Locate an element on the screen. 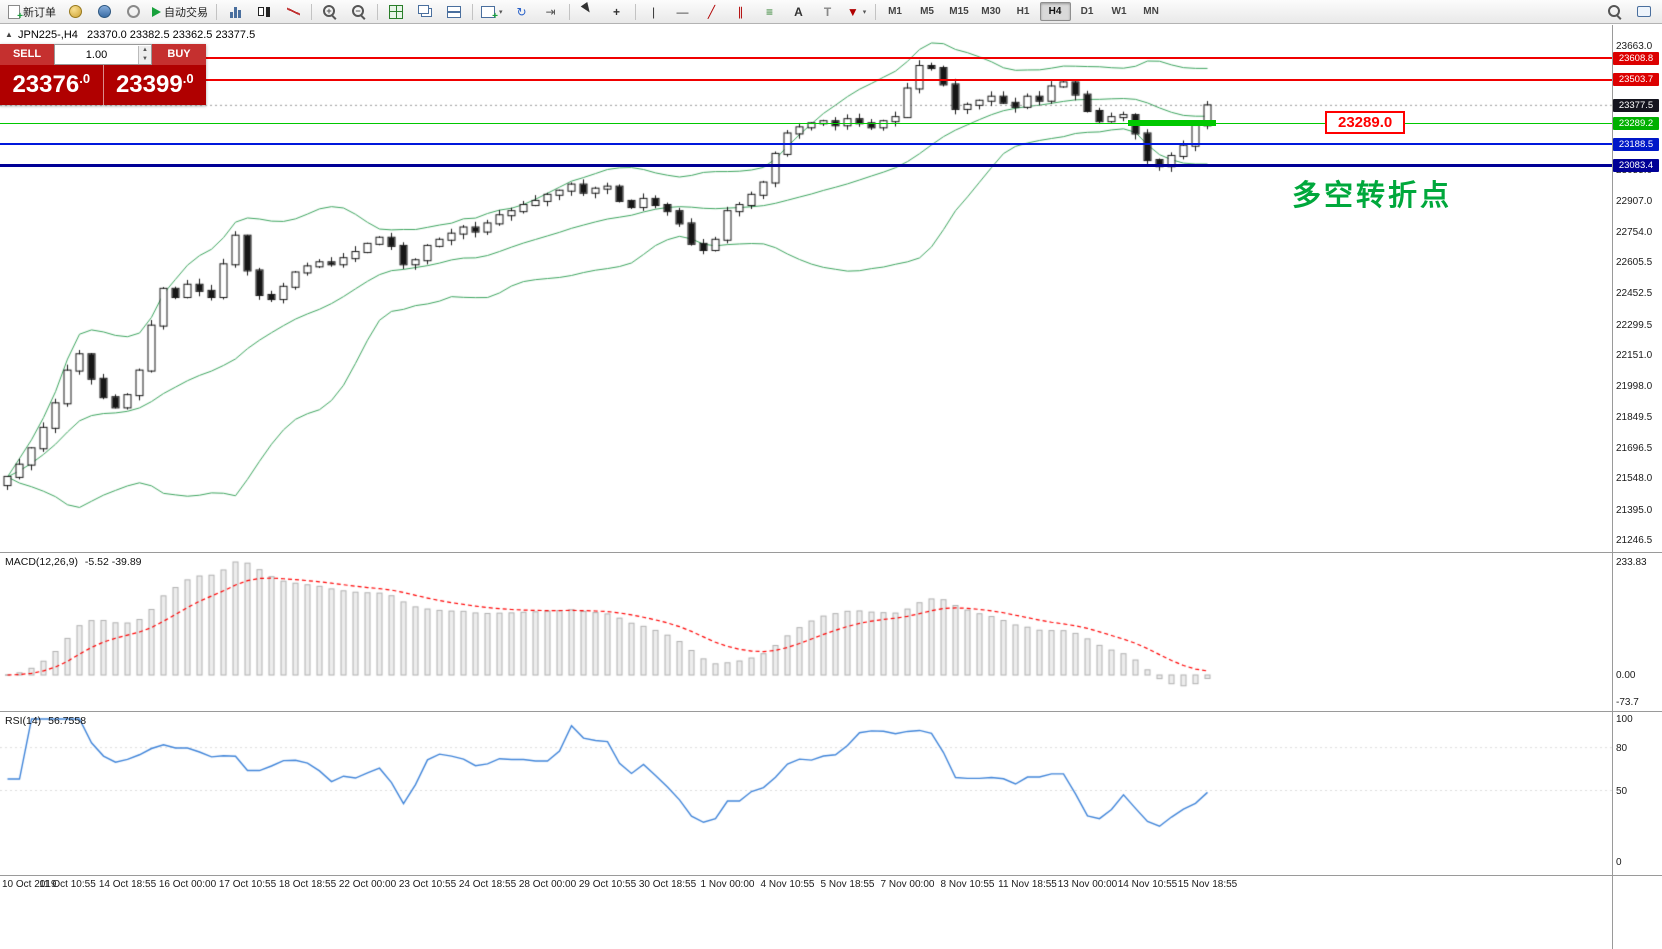  autotrading-button: 自动交易 is located at coordinates (180, 12).